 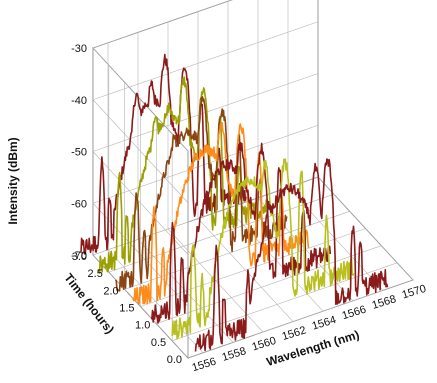 What do you see at coordinates (294, 333) in the screenshot?
I see `x-tick-label: 1562` at bounding box center [294, 333].